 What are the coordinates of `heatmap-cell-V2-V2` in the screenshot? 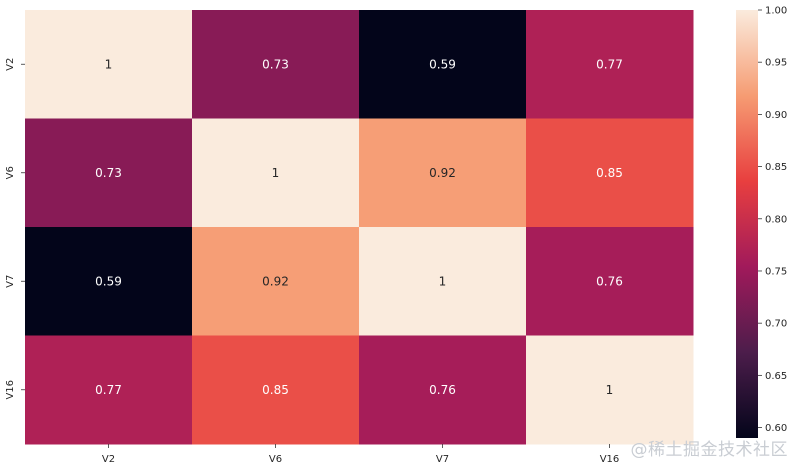 It's located at (109, 64).